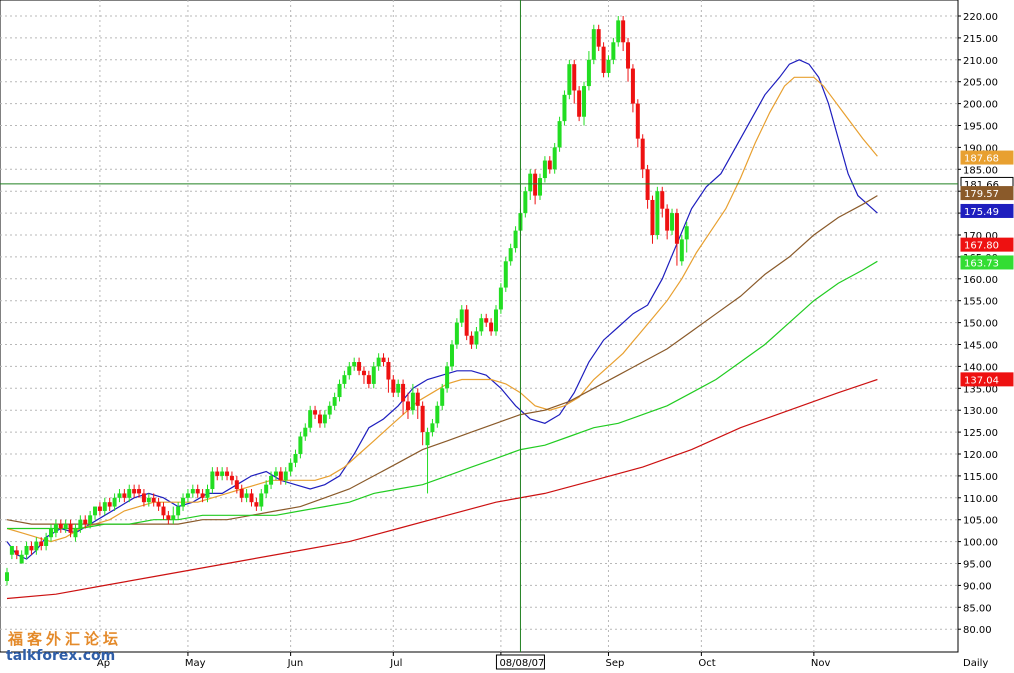 Image resolution: width=1014 pixels, height=673 pixels. What do you see at coordinates (987, 244) in the screenshot?
I see `price-badge-box` at bounding box center [987, 244].